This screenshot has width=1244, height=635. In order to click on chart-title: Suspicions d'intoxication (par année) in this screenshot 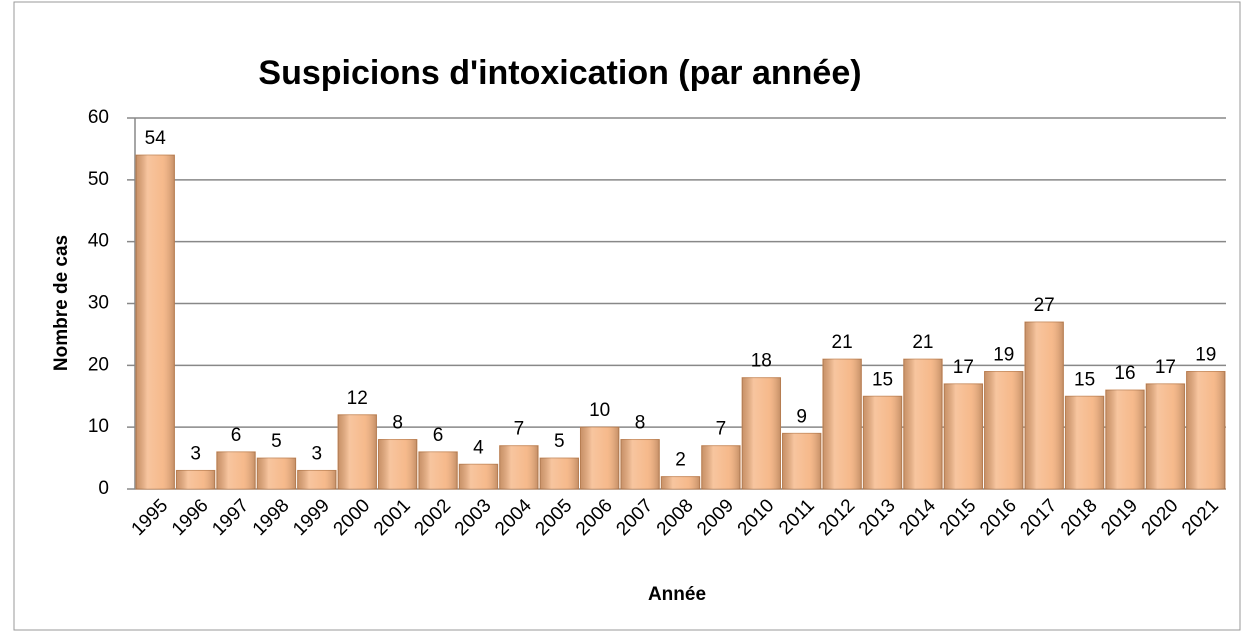, I will do `click(559, 73)`.